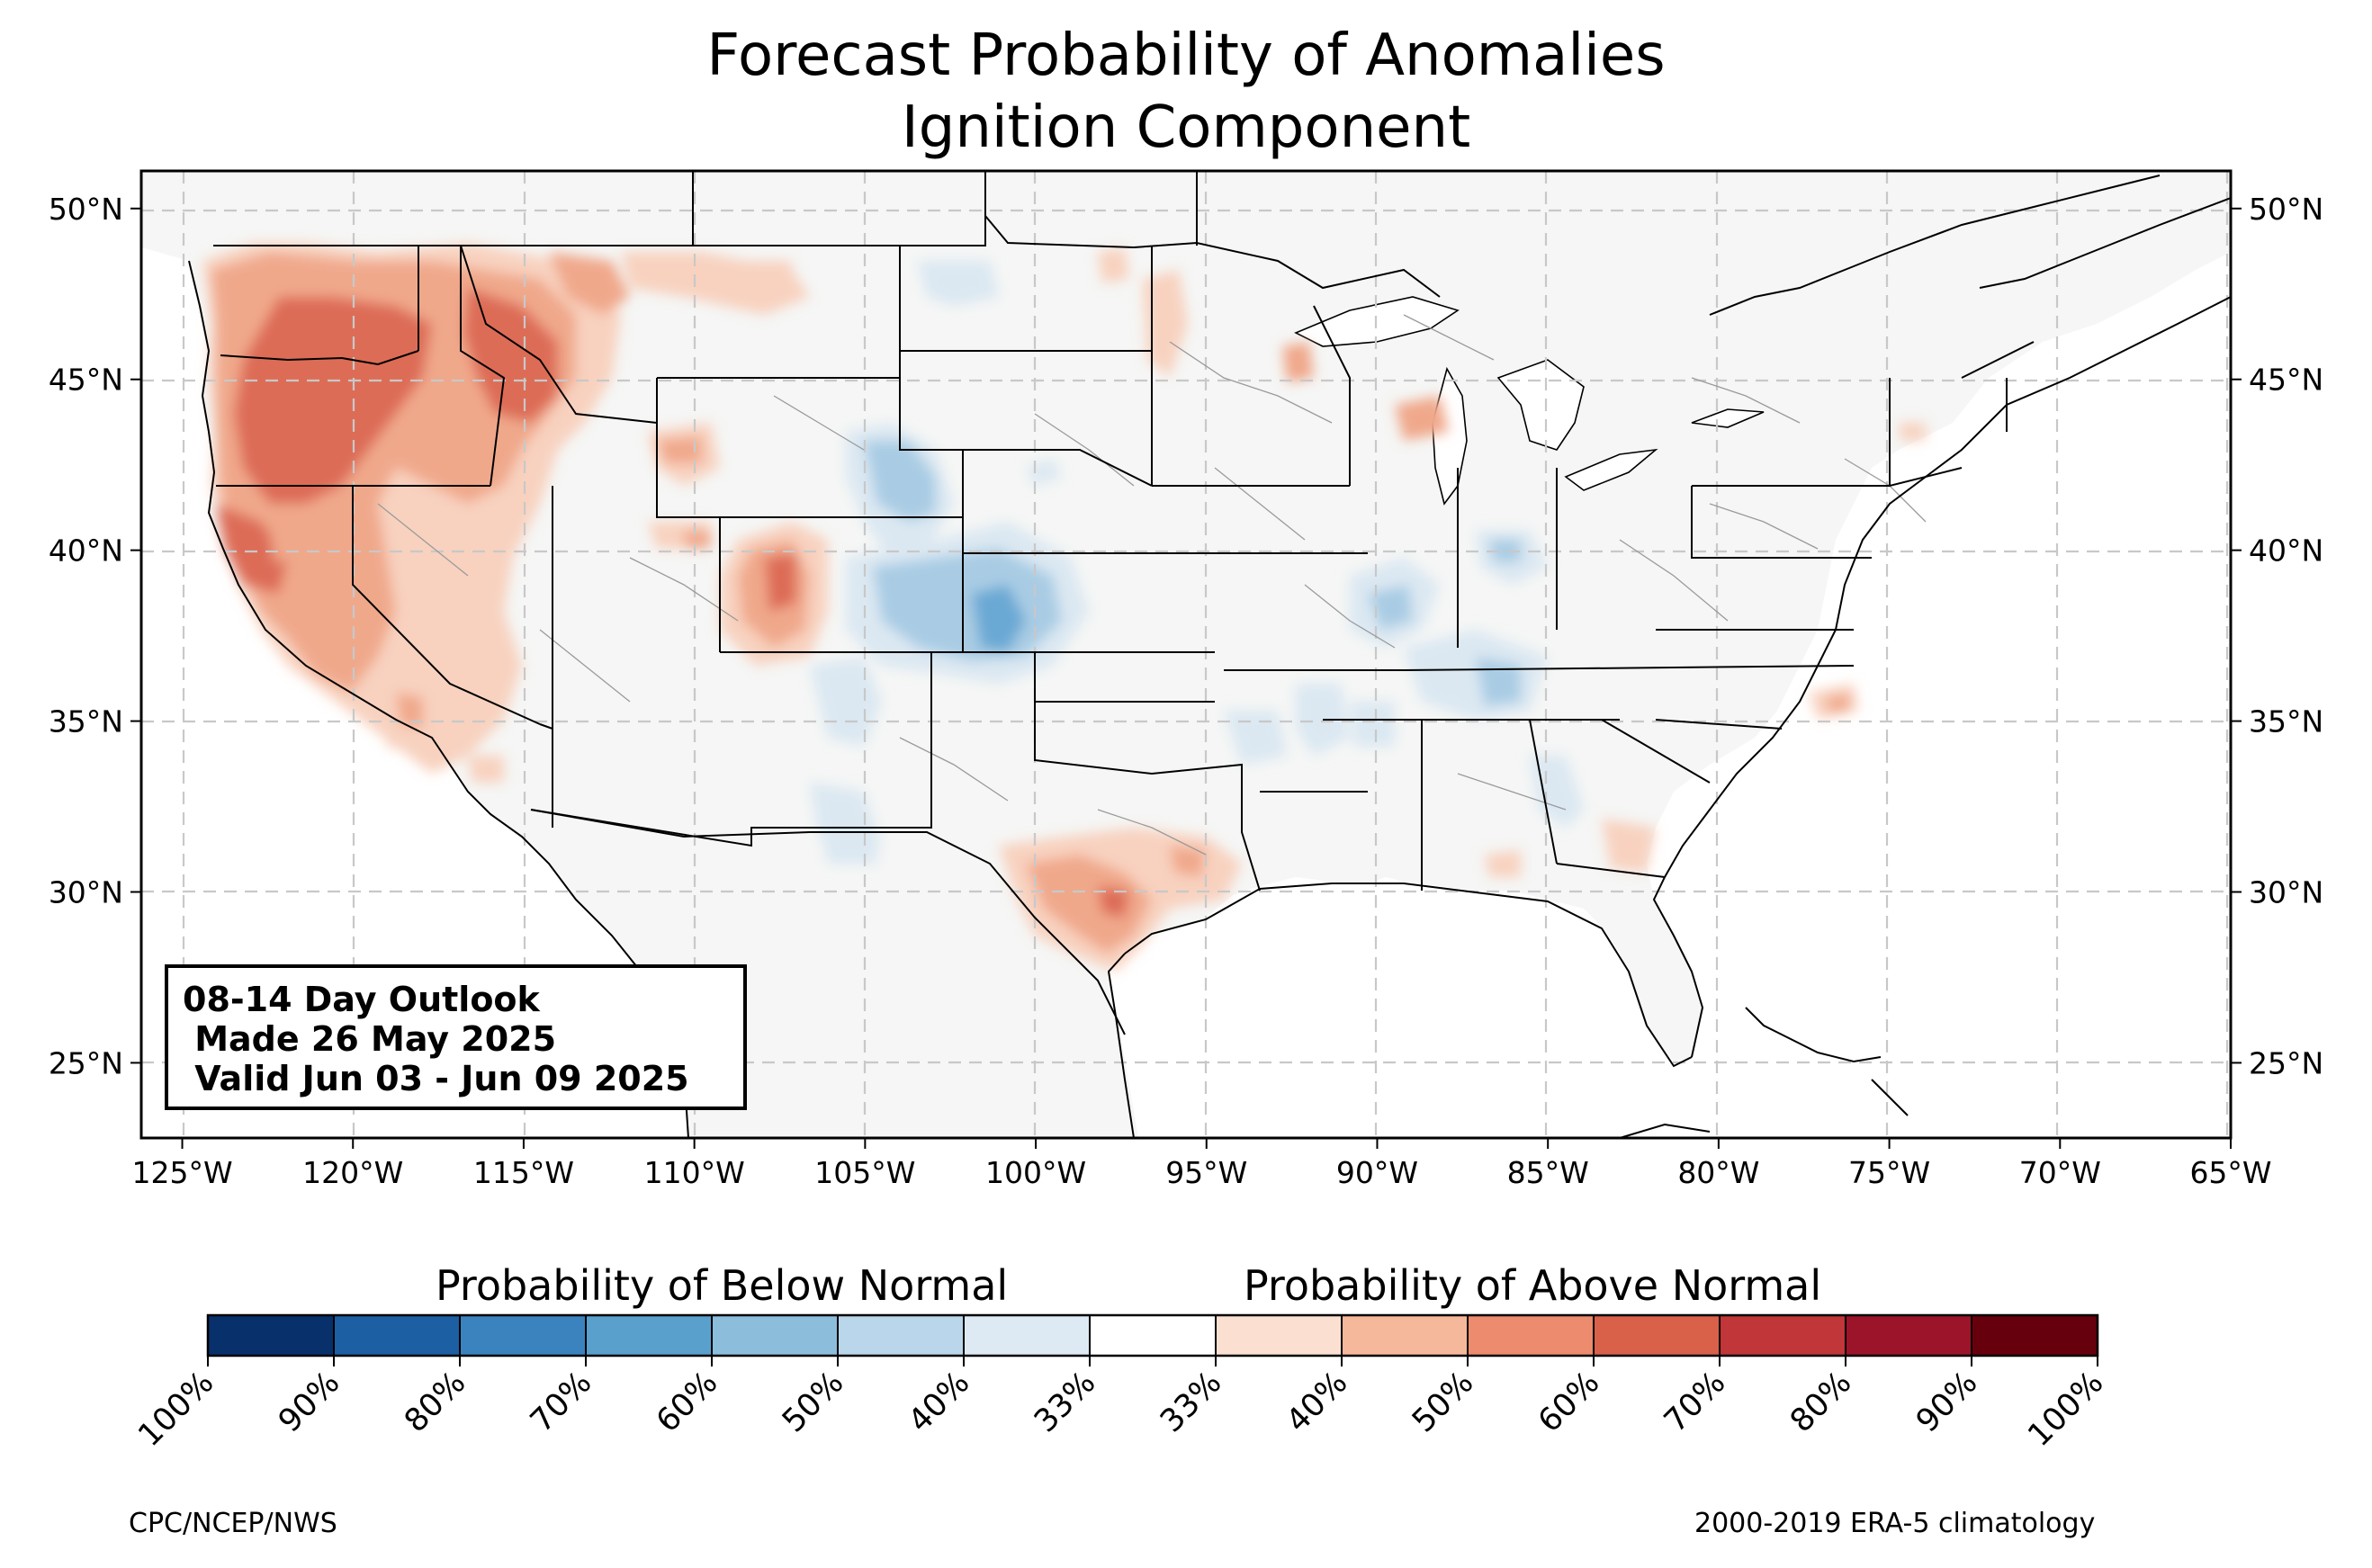  Describe the element at coordinates (1533, 1285) in the screenshot. I see `legend-above-label: Probability of Above Normal` at that location.